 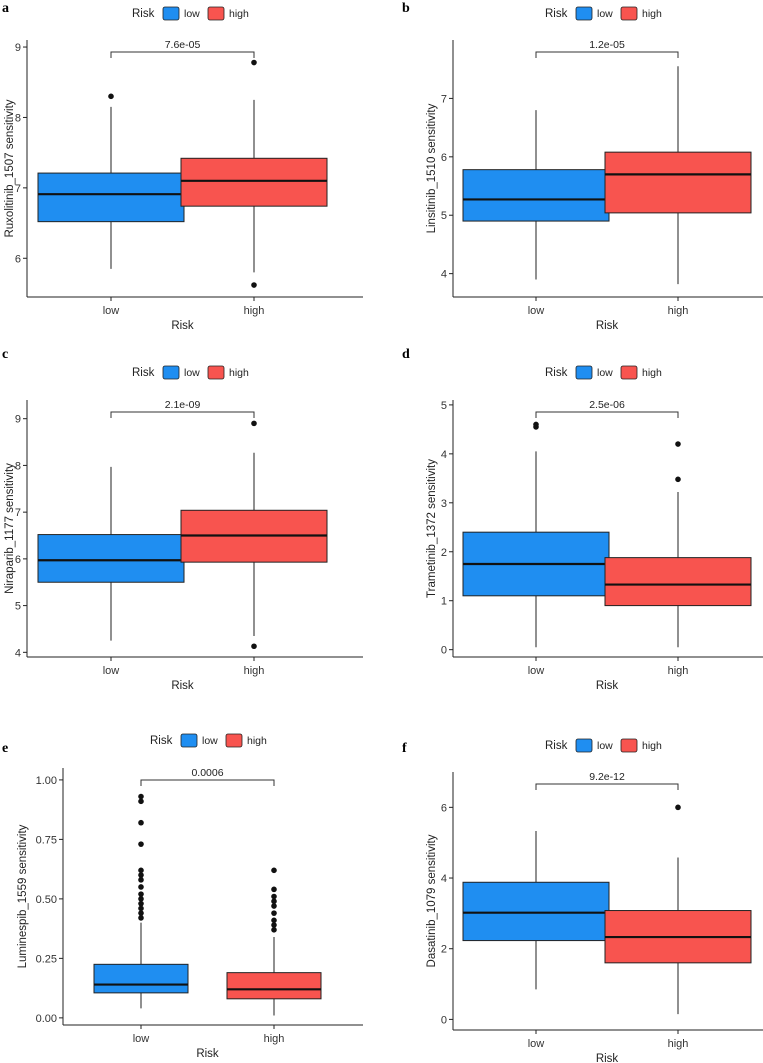 I want to click on y-tick-label: 5, so click(x=444, y=216).